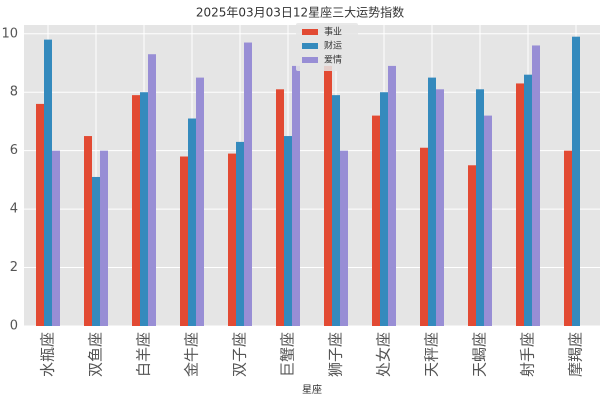  What do you see at coordinates (48, 354) in the screenshot?
I see `x-tick-label: 水瓶座` at bounding box center [48, 354].